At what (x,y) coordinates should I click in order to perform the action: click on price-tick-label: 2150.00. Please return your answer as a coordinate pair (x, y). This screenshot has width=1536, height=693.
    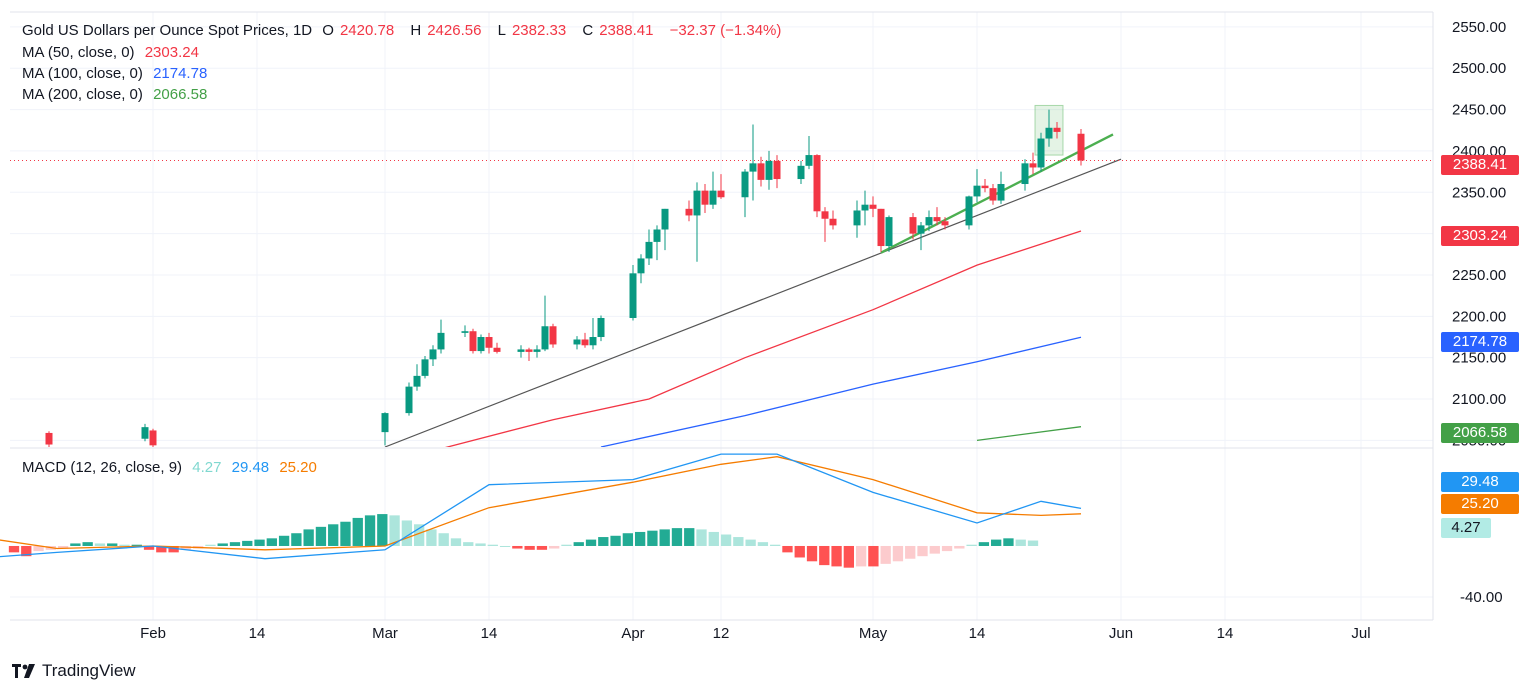
    Looking at the image, I should click on (1479, 358).